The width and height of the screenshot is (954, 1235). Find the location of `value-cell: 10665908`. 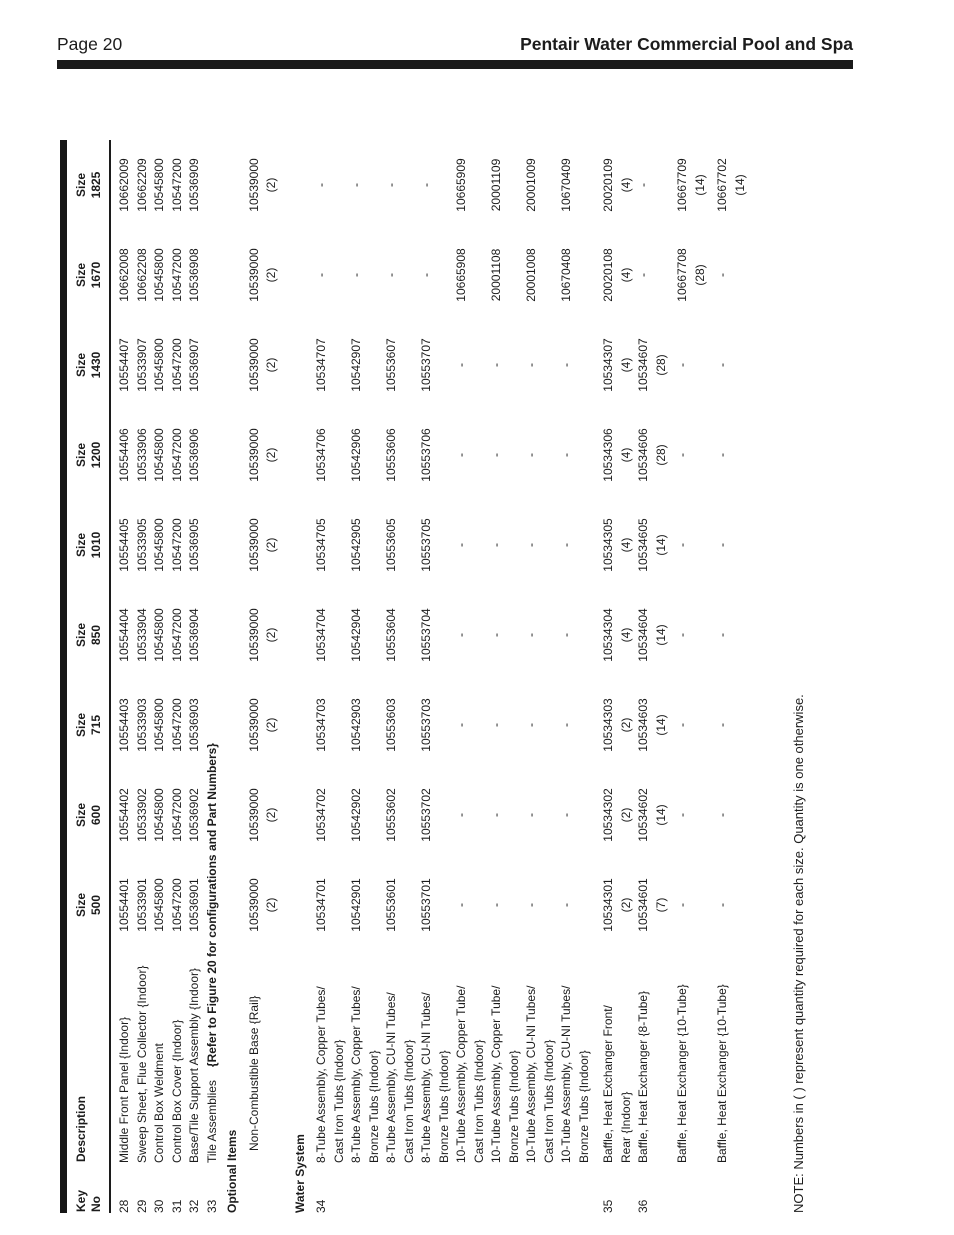

value-cell: 10665908 is located at coordinates (461, 275).